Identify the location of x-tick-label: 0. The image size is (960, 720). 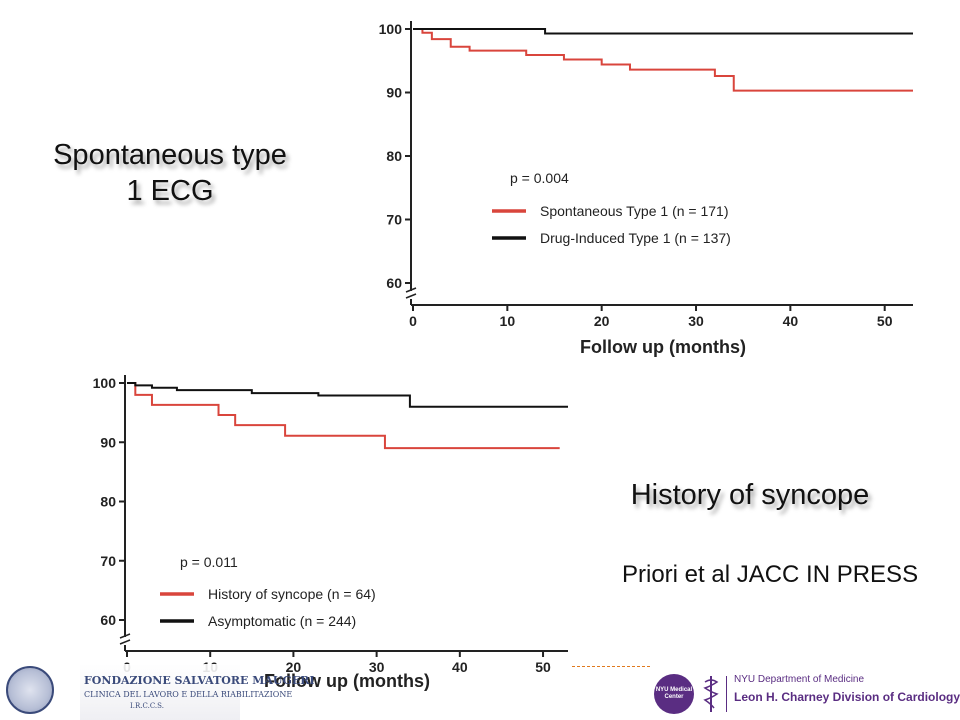
(413, 321).